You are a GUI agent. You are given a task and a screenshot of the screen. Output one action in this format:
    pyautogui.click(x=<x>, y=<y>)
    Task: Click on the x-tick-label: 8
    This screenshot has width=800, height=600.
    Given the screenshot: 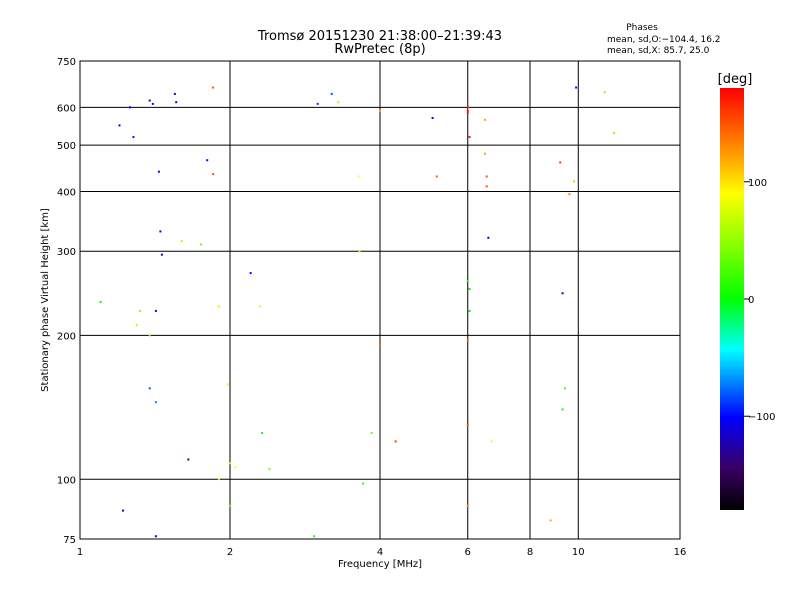 What is the action you would take?
    pyautogui.click(x=530, y=552)
    